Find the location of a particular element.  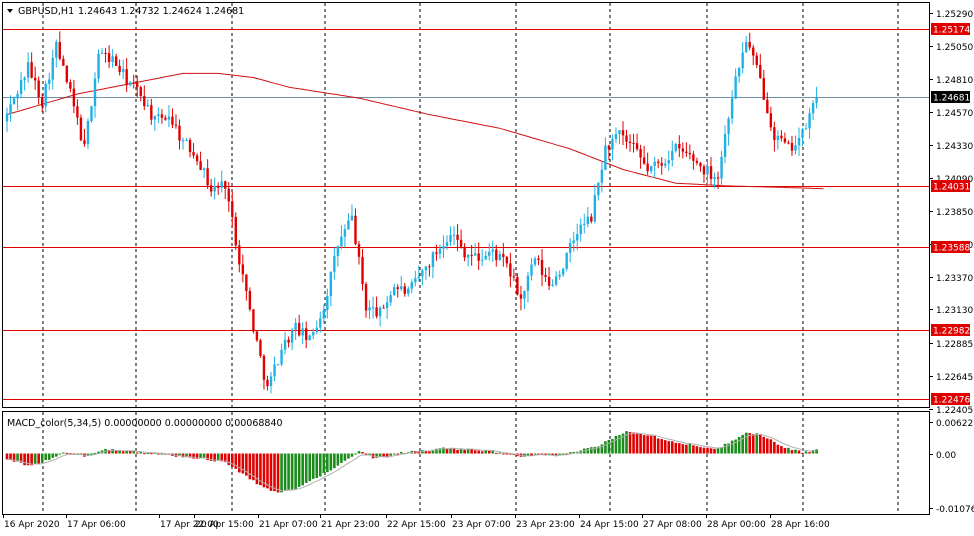

time-tick-label: 23 Apr 23:00 is located at coordinates (545, 525).